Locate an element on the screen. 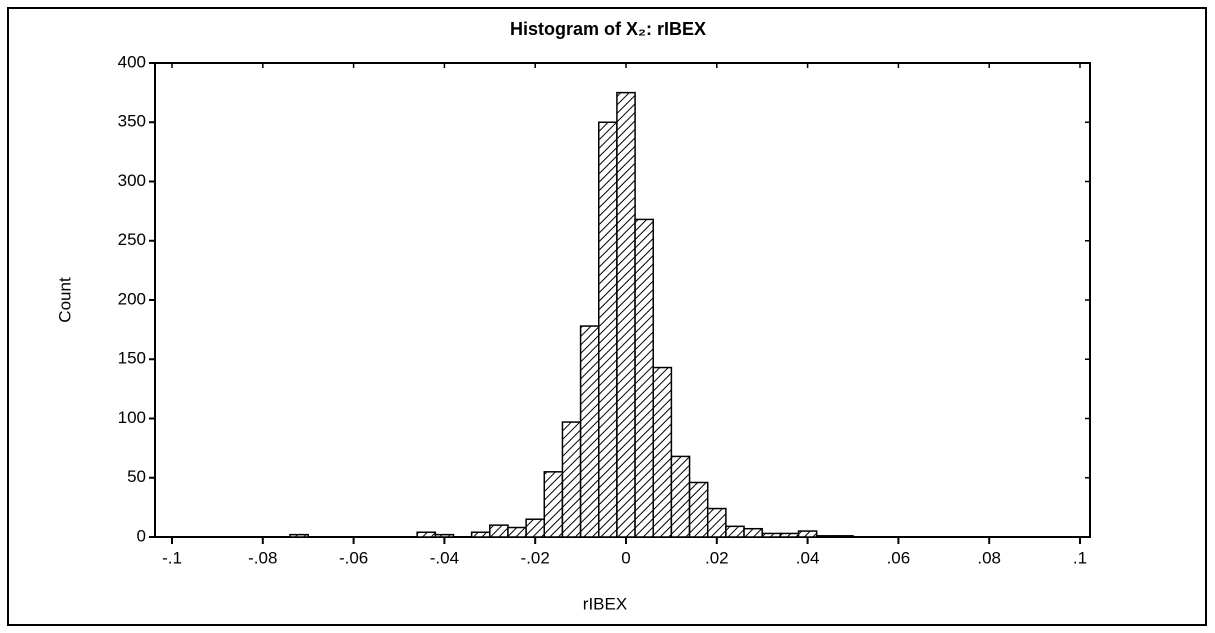 The height and width of the screenshot is (633, 1215). y-tick-label: 100 is located at coordinates (132, 417).